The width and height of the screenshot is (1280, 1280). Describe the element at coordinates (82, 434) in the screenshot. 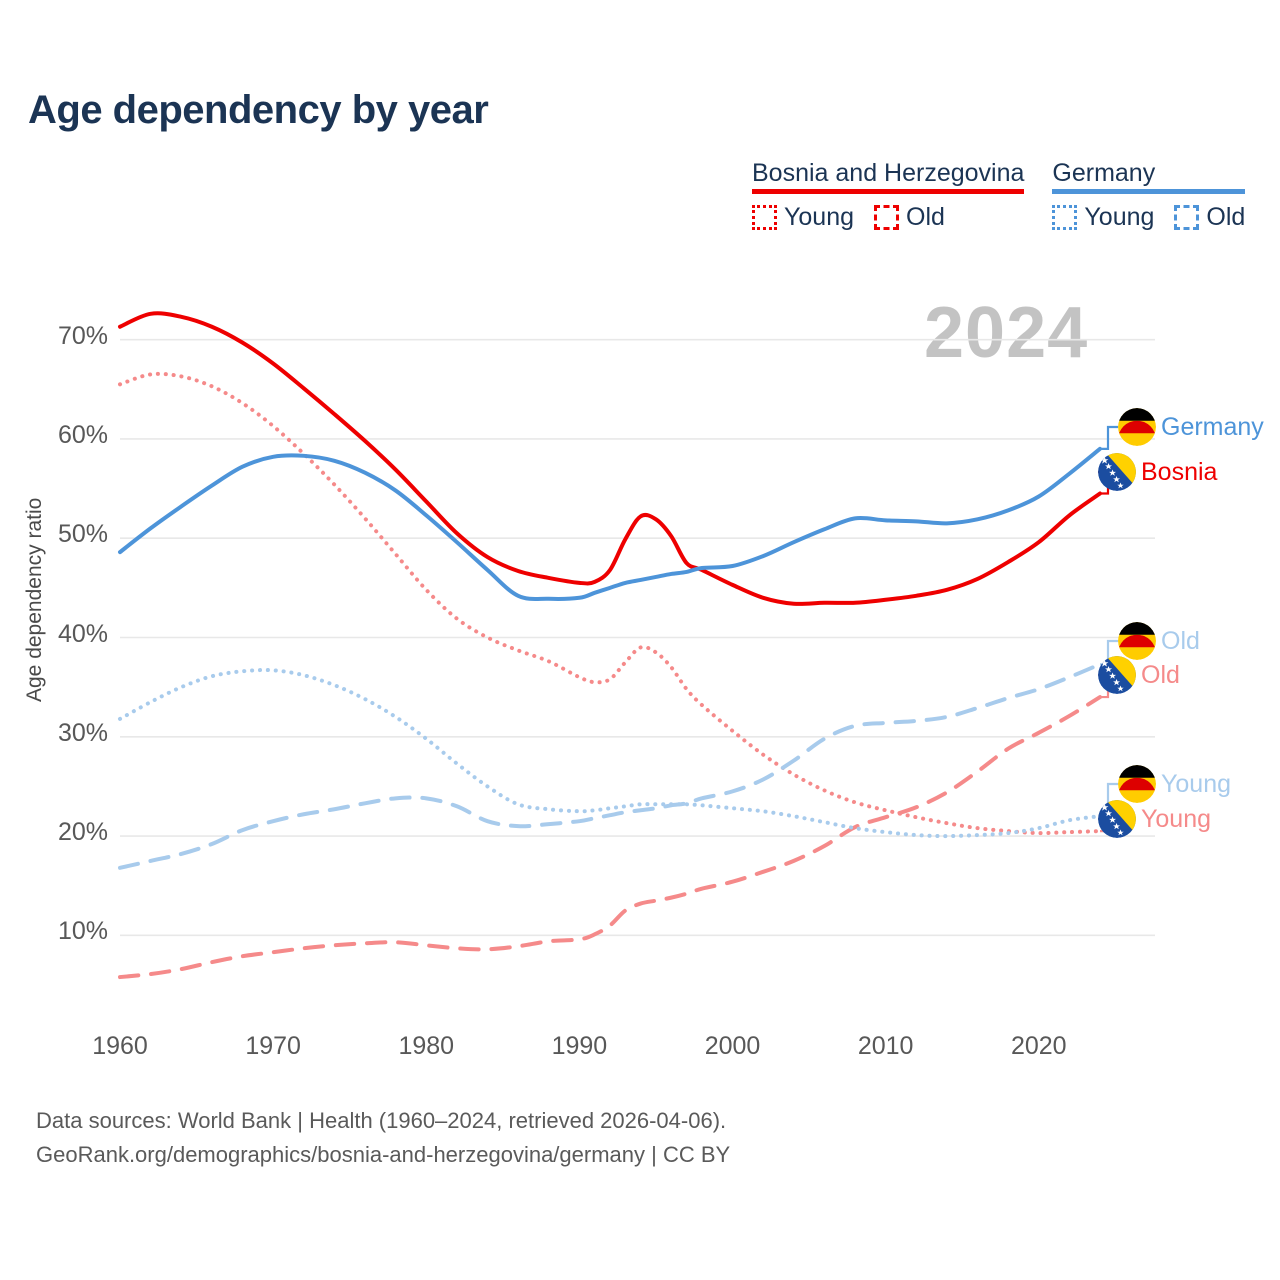

I see `y-tick-label: 60%` at that location.